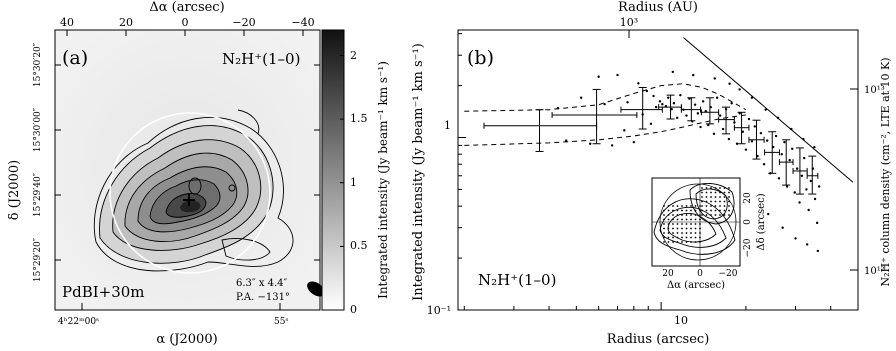 The width and height of the screenshot is (896, 351). Describe the element at coordinates (185, 22) in the screenshot. I see `offset-tick-2: 0` at that location.